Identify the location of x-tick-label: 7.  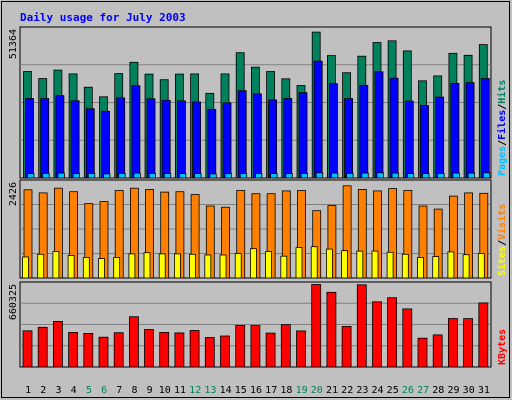
(119, 390).